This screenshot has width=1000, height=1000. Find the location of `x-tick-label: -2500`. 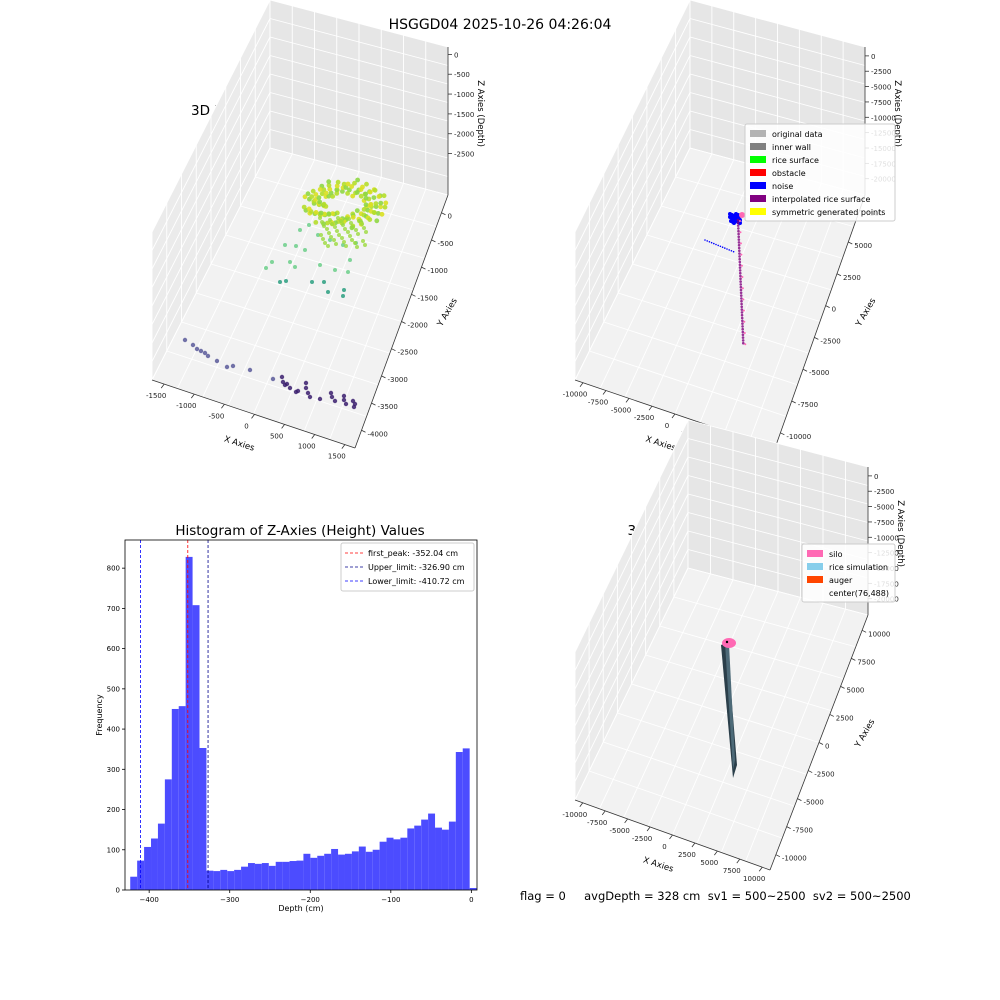

x-tick-label: -2500 is located at coordinates (644, 418).